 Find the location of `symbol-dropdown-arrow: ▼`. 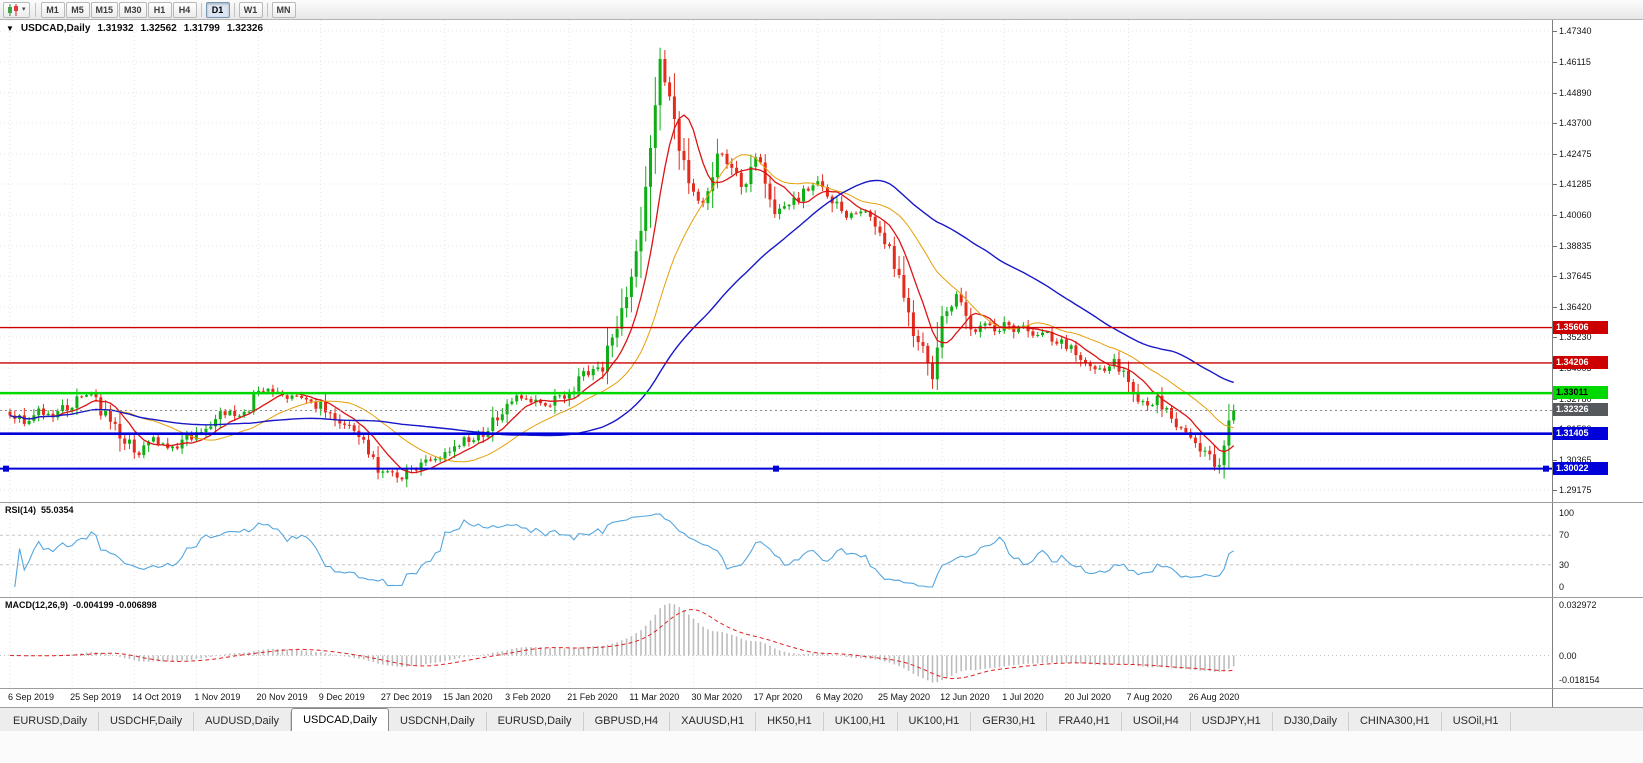

symbol-dropdown-arrow: ▼ is located at coordinates (10, 28).